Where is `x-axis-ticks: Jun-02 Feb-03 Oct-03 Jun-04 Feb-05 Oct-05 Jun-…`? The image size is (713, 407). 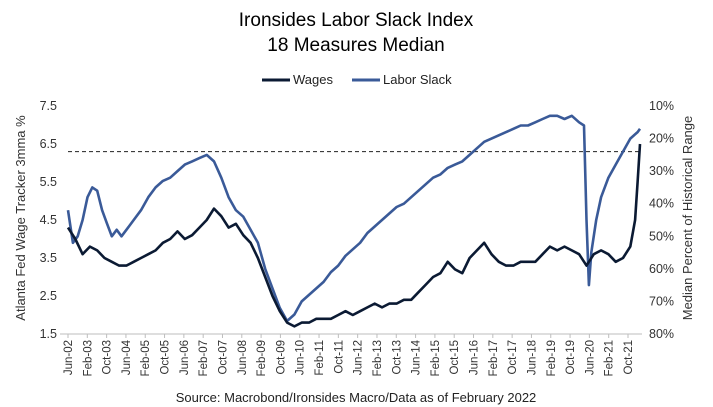 x-axis-ticks: Jun-02 Feb-03 Oct-03 Jun-04 Feb-05 Oct-05 Jun-… is located at coordinates (349, 355).